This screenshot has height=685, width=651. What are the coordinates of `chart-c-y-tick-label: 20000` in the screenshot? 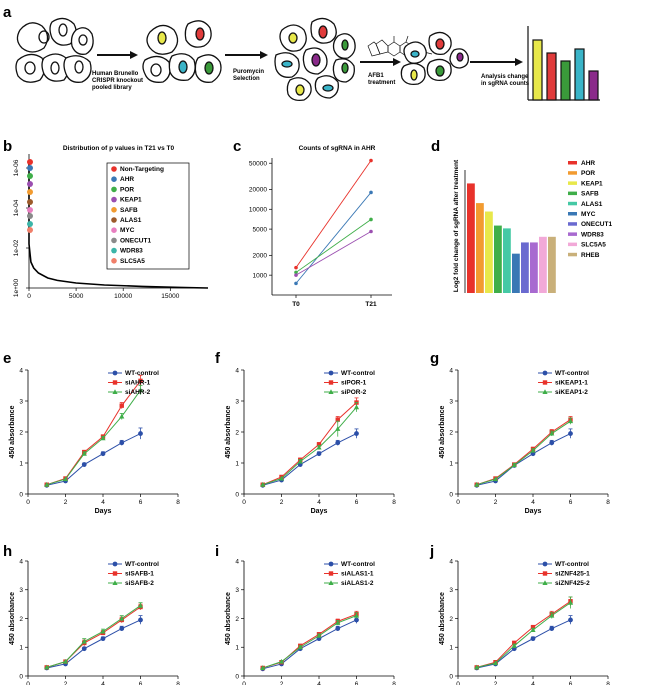 It's located at (258, 190).